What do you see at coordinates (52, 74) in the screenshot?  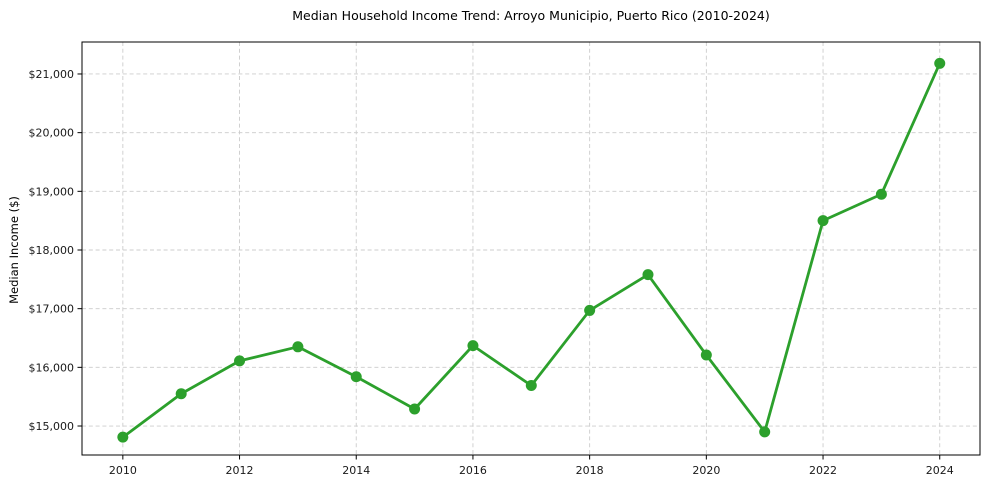 I see `y-tick-label: $21,000` at bounding box center [52, 74].